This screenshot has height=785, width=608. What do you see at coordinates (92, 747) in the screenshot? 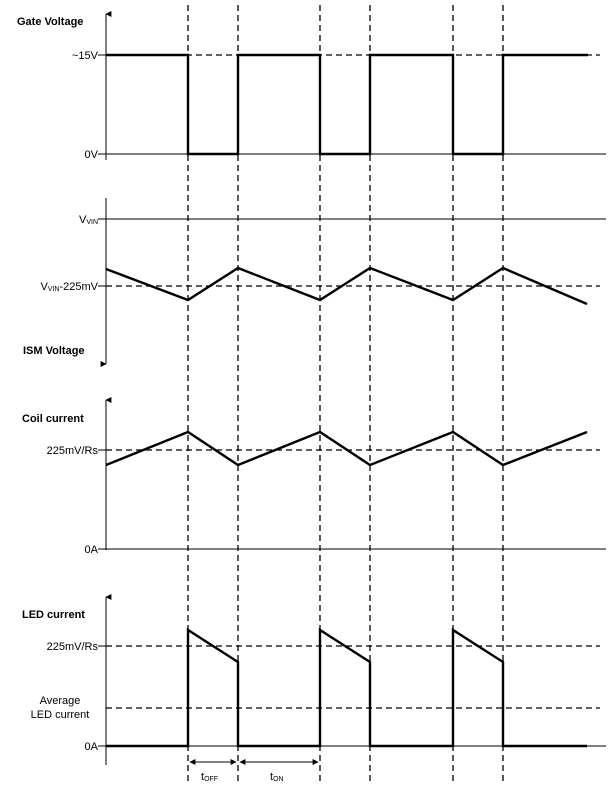
I see `led-zero-label: 0A` at bounding box center [92, 747].